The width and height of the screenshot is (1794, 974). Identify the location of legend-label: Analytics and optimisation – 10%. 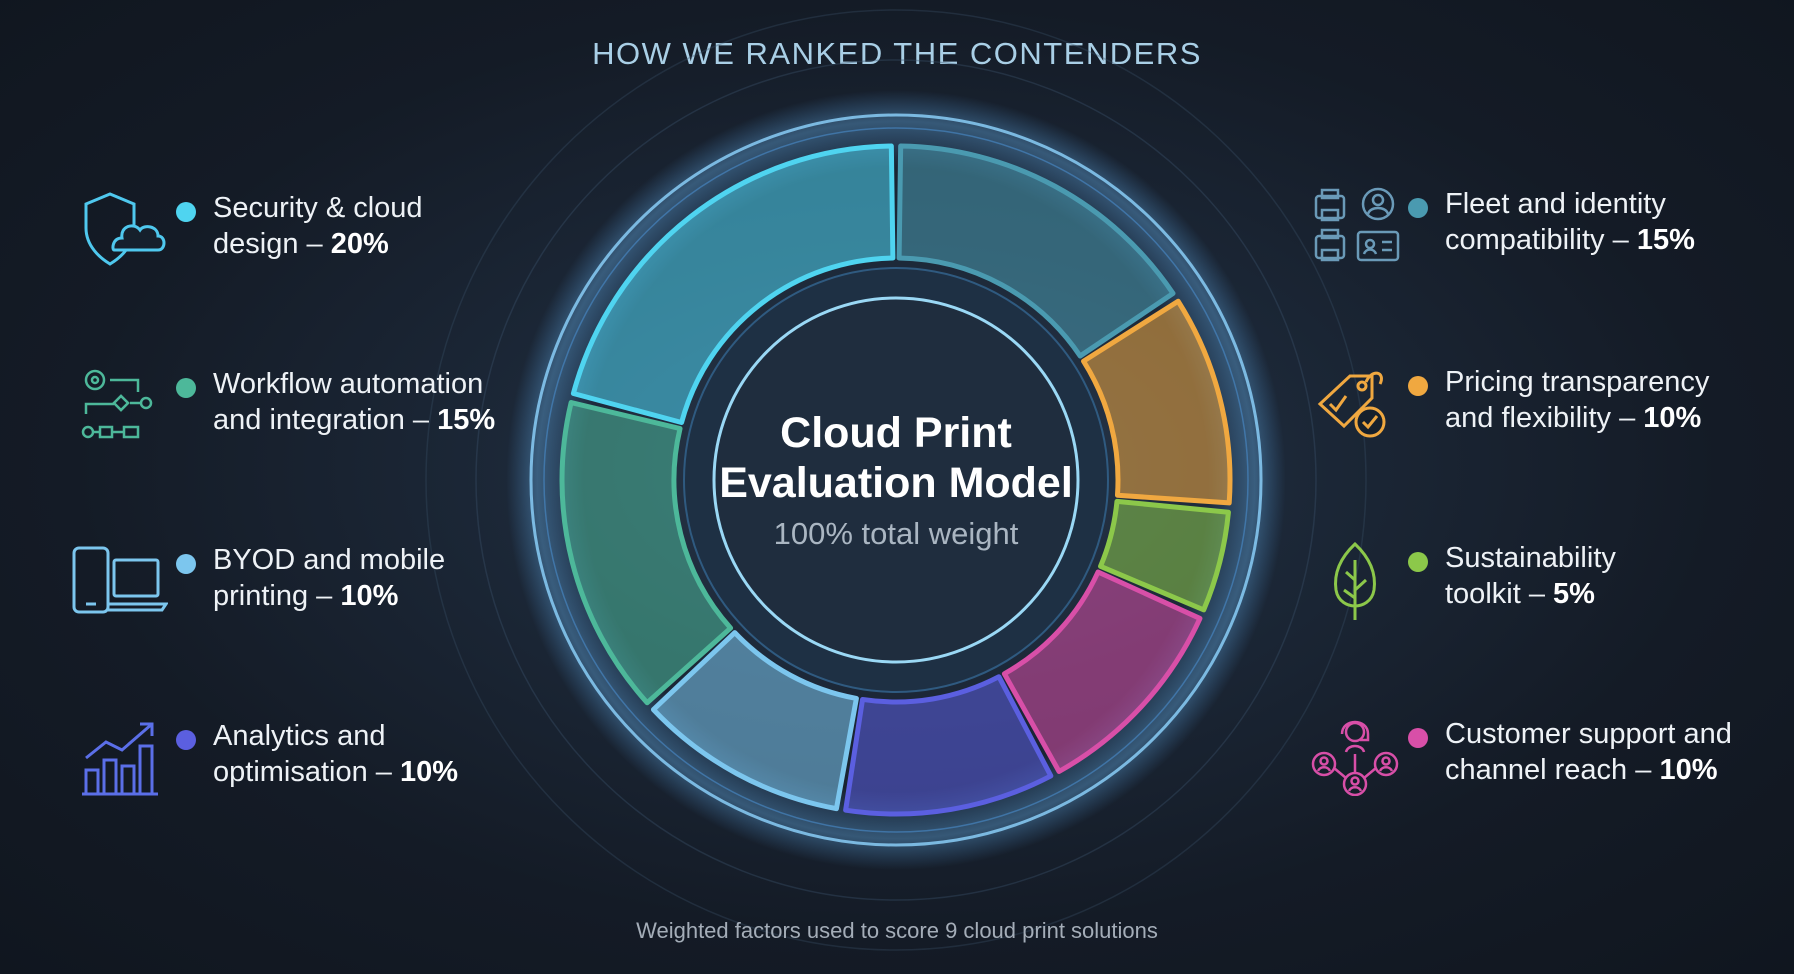
(335, 754).